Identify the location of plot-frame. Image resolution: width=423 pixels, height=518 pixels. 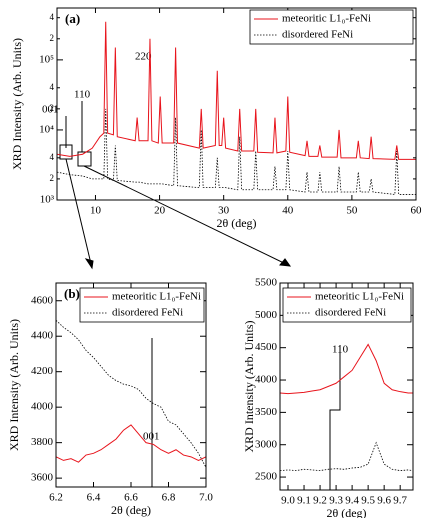
(346, 386).